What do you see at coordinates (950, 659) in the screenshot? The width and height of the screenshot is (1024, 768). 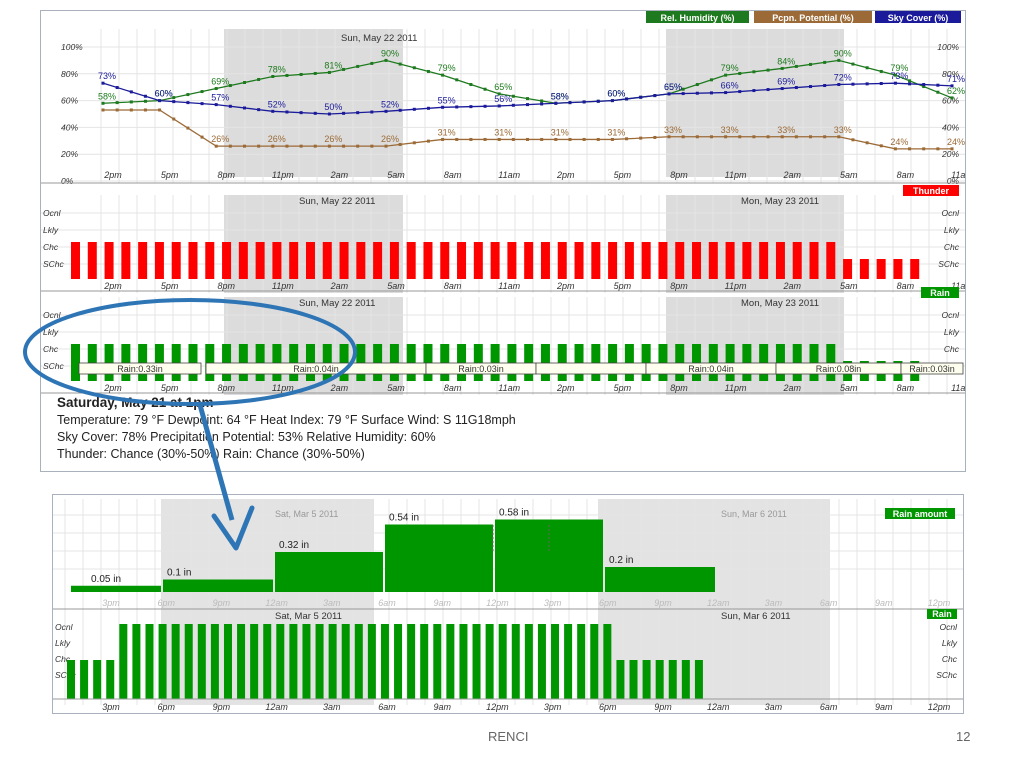 I see `y-tick-label-right: Chc` at bounding box center [950, 659].